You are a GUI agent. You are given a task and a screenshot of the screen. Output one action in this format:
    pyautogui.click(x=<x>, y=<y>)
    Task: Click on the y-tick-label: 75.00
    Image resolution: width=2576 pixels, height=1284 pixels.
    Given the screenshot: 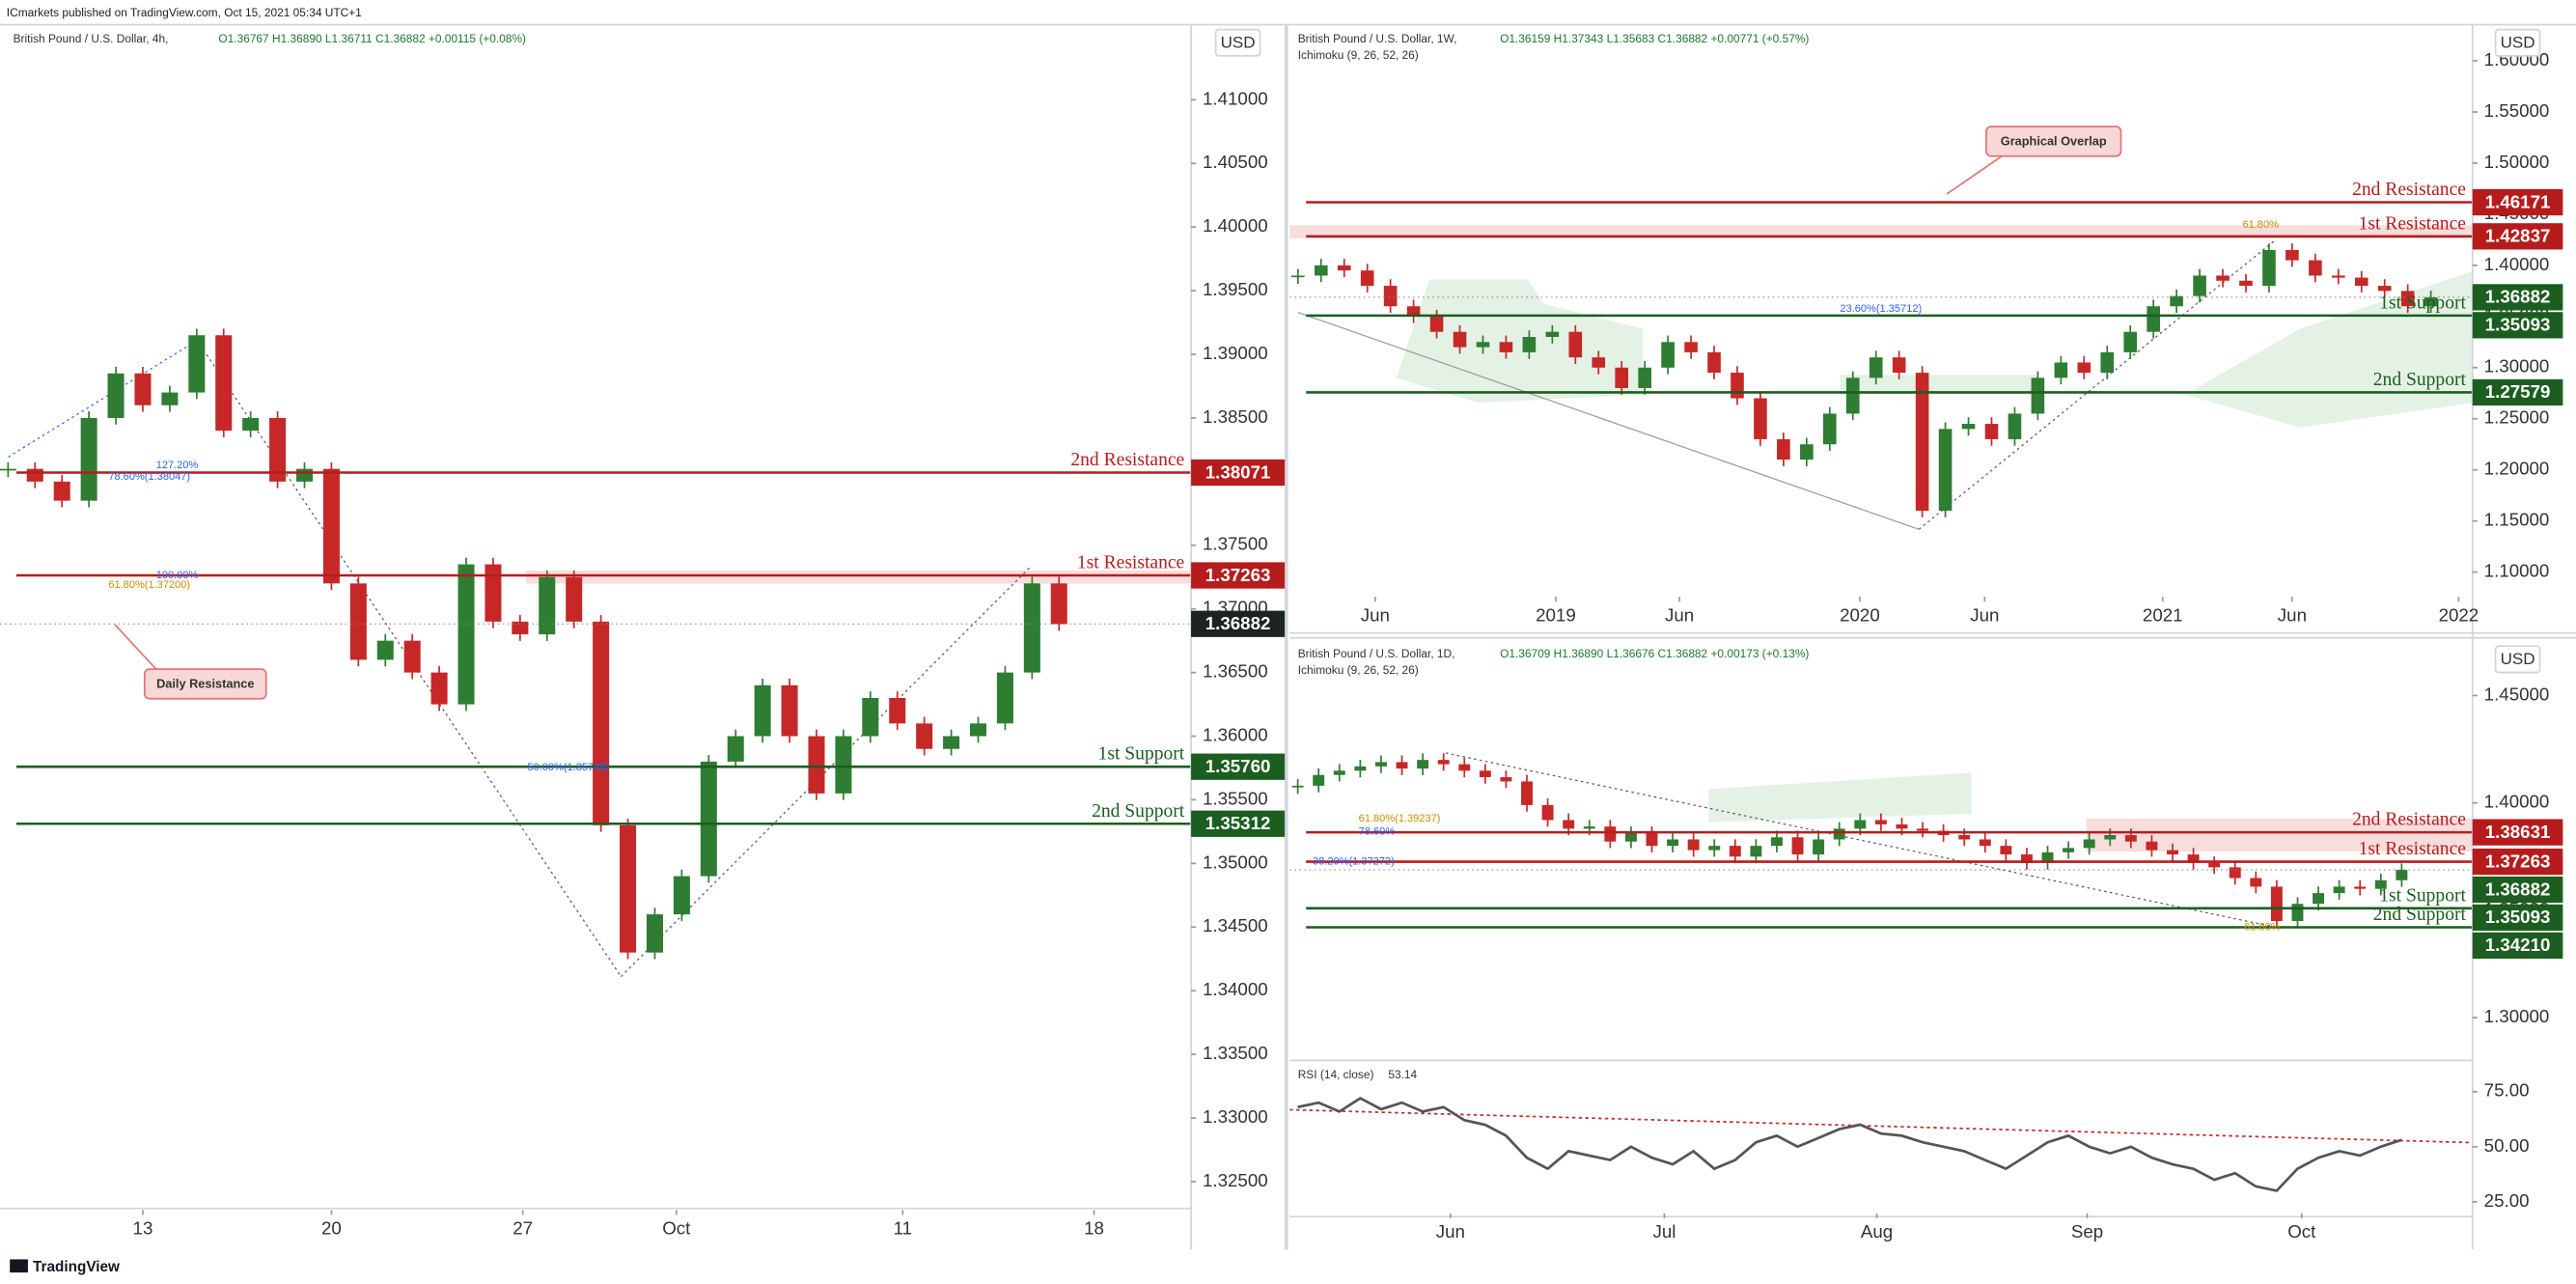 What is the action you would take?
    pyautogui.click(x=2507, y=1090)
    